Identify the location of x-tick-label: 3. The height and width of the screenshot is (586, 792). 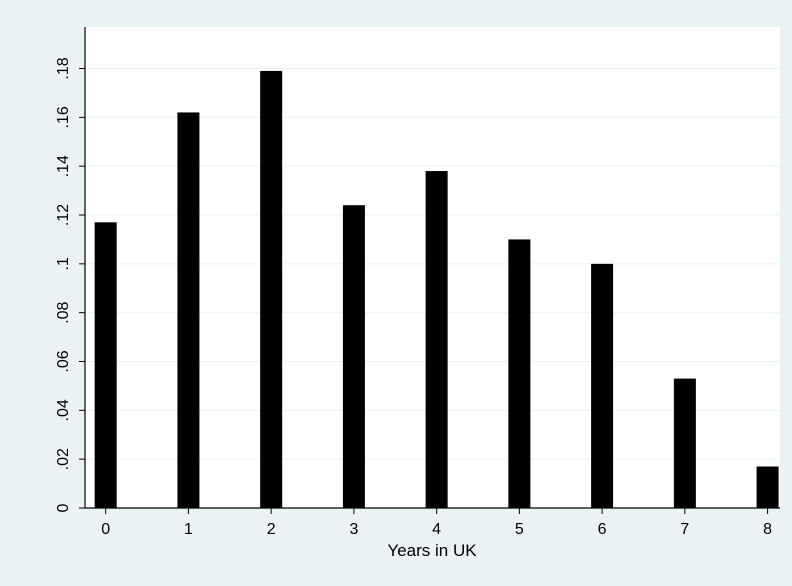
(353, 529).